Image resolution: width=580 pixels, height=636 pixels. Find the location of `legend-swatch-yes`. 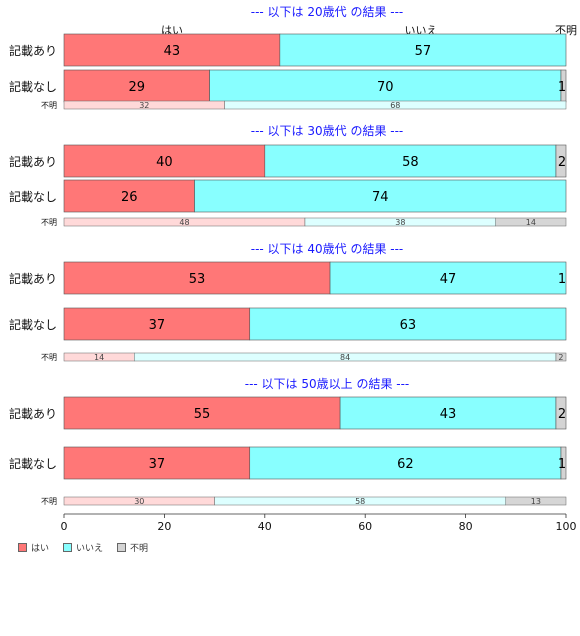

legend-swatch-yes is located at coordinates (22, 547).